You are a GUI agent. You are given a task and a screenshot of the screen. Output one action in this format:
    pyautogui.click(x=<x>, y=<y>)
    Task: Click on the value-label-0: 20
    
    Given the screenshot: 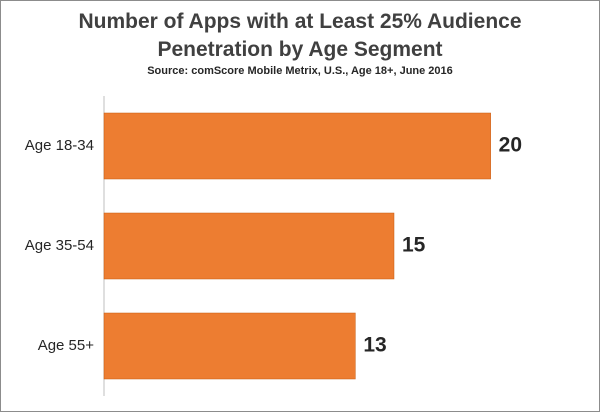 What is the action you would take?
    pyautogui.click(x=510, y=145)
    